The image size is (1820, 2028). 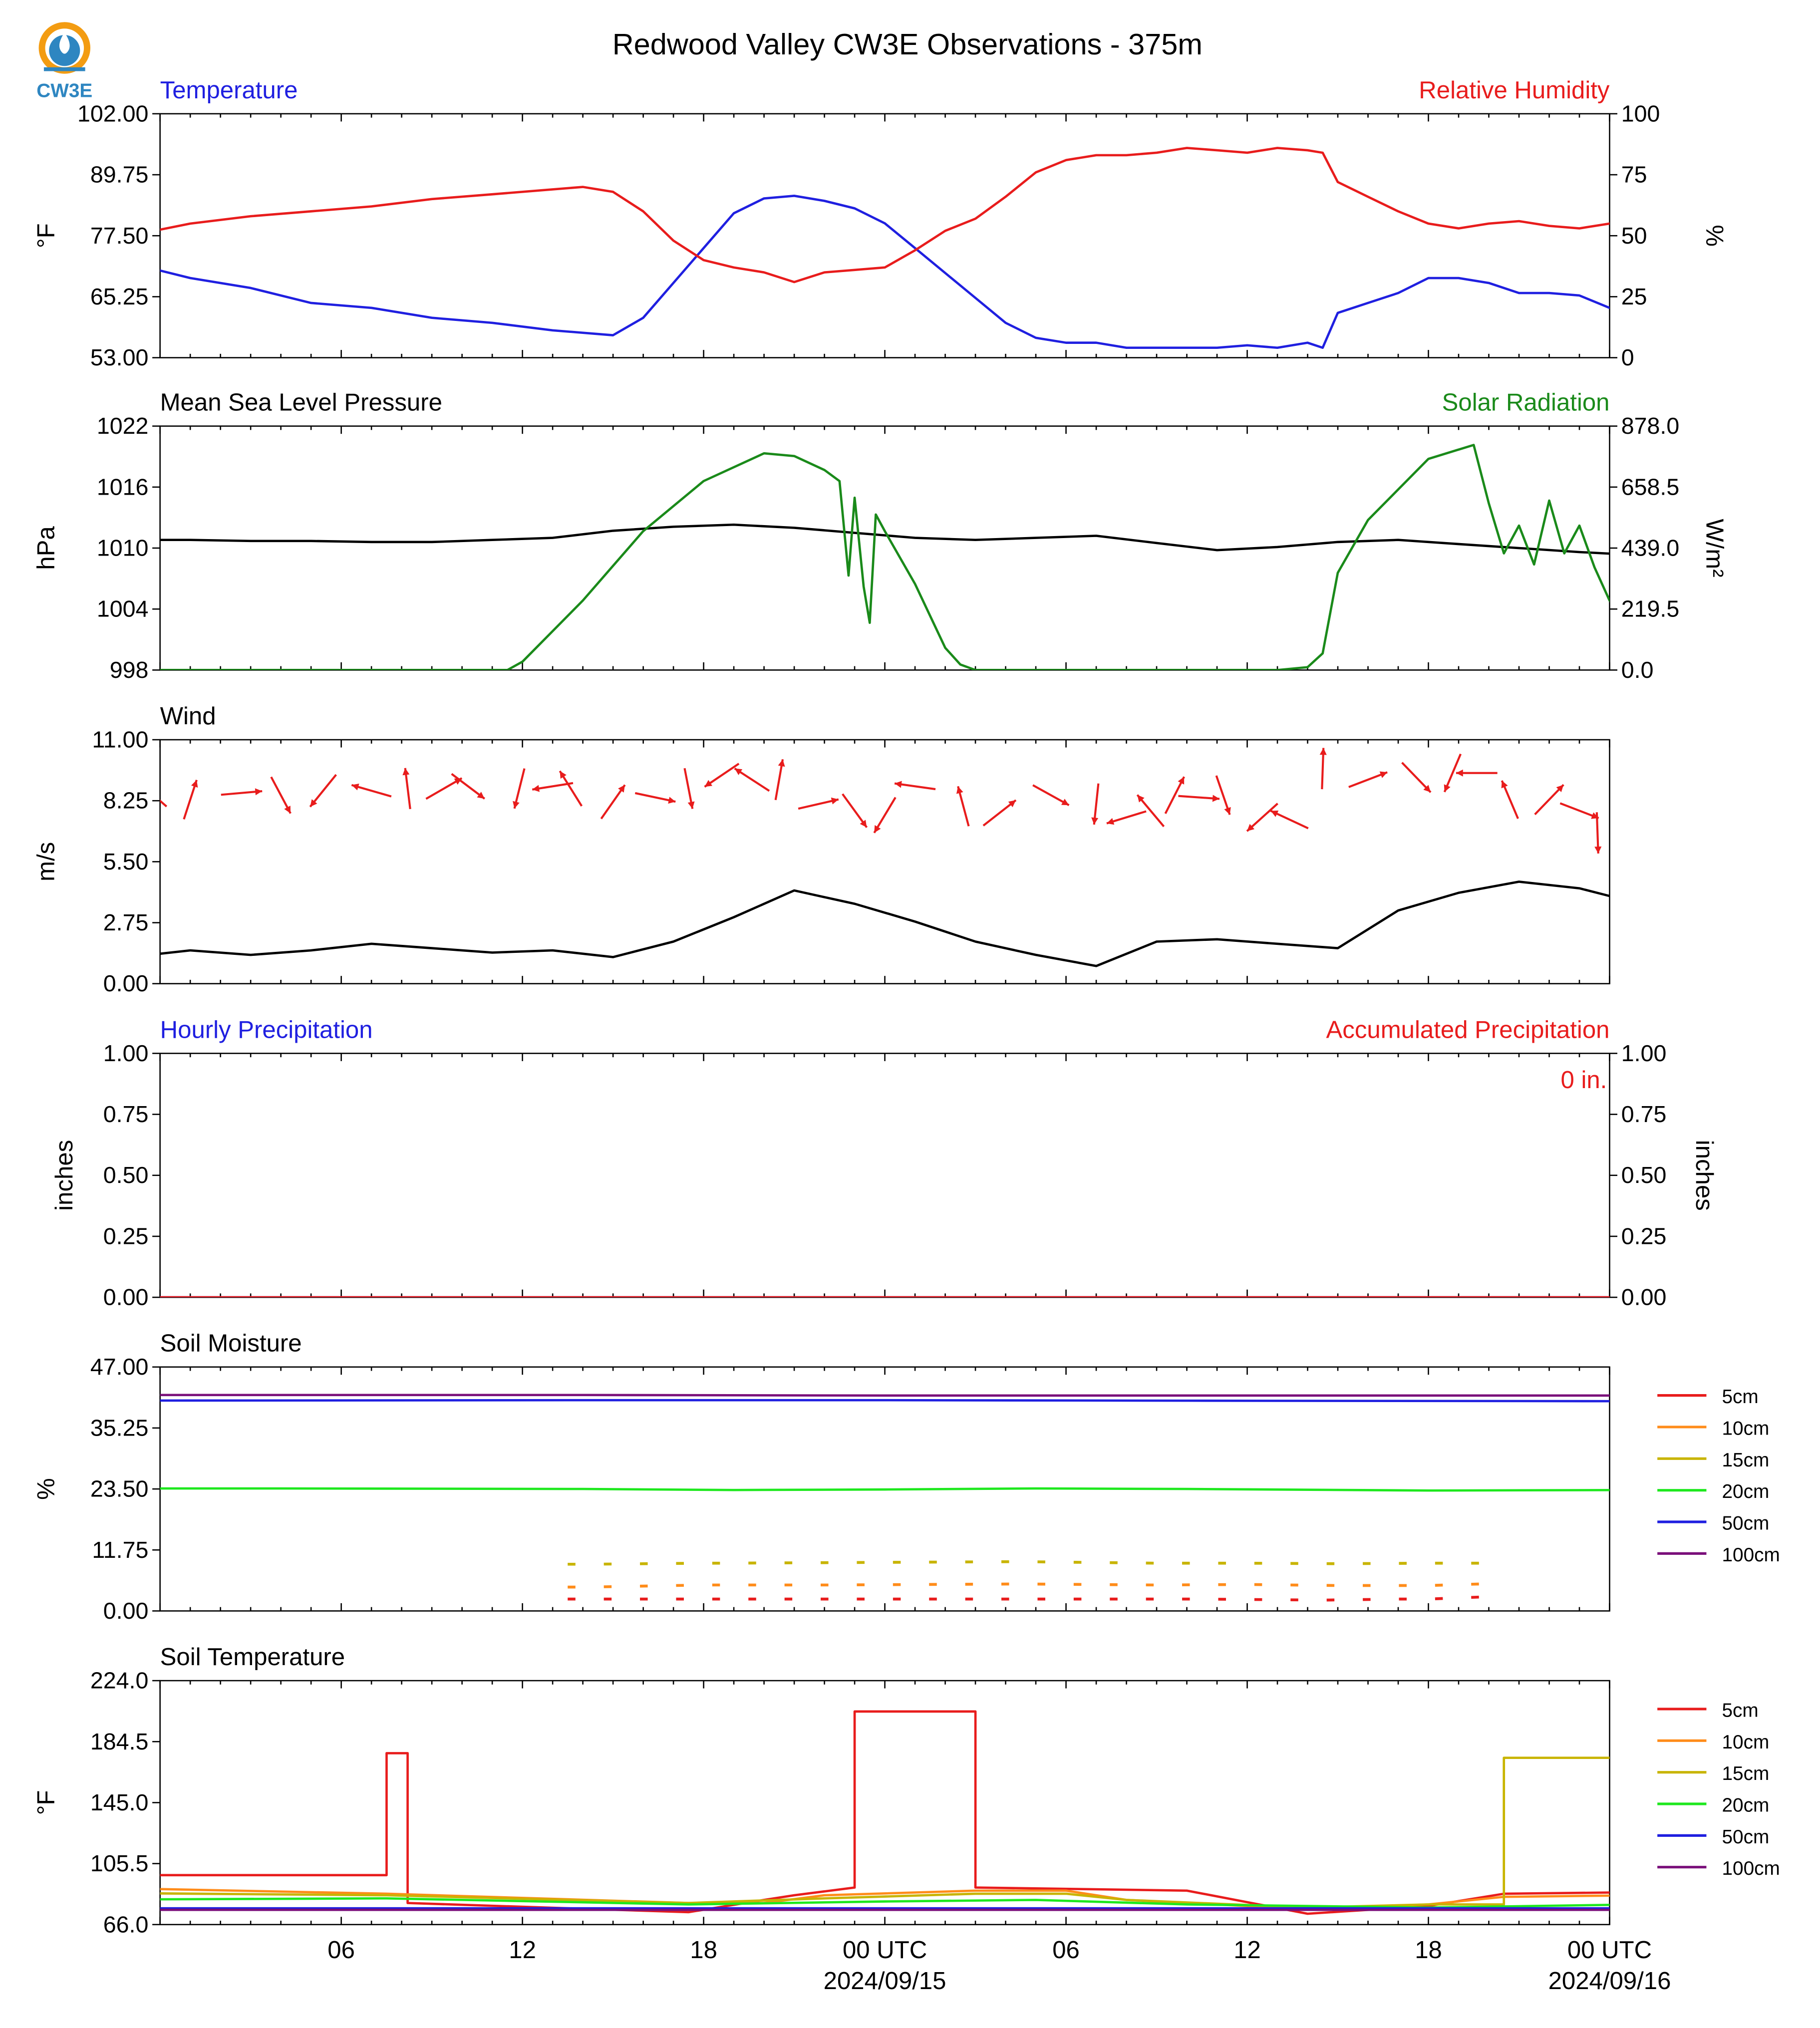 What do you see at coordinates (126, 922) in the screenshot?
I see `y-tick-label: 2.75` at bounding box center [126, 922].